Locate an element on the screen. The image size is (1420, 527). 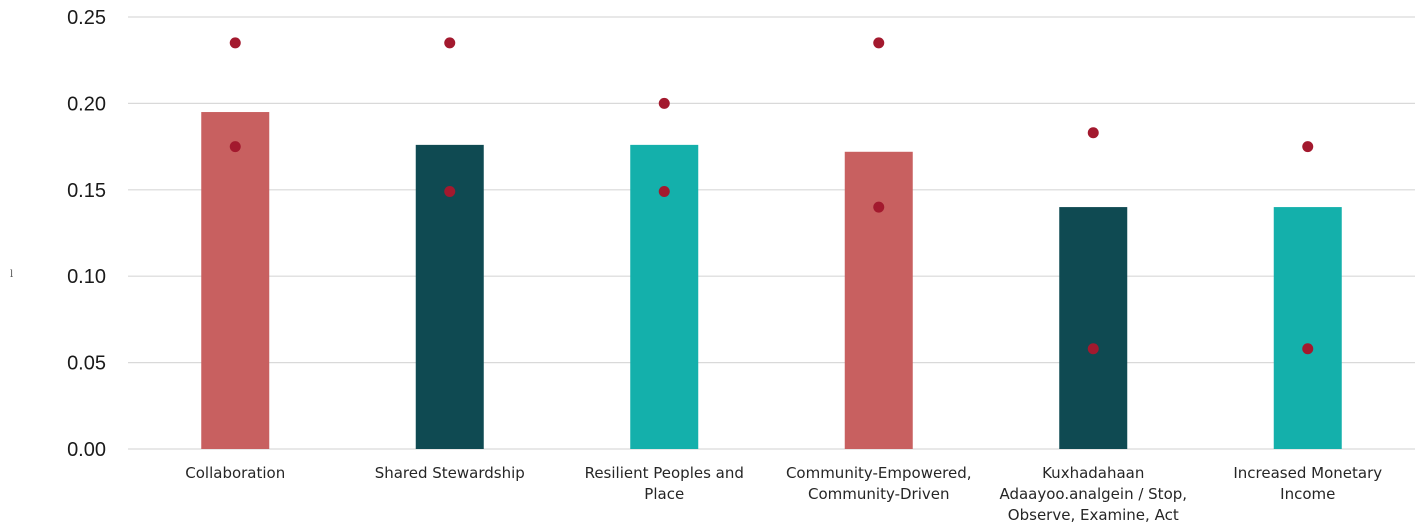
y-tick-label: 0.00 is located at coordinates (86, 450).